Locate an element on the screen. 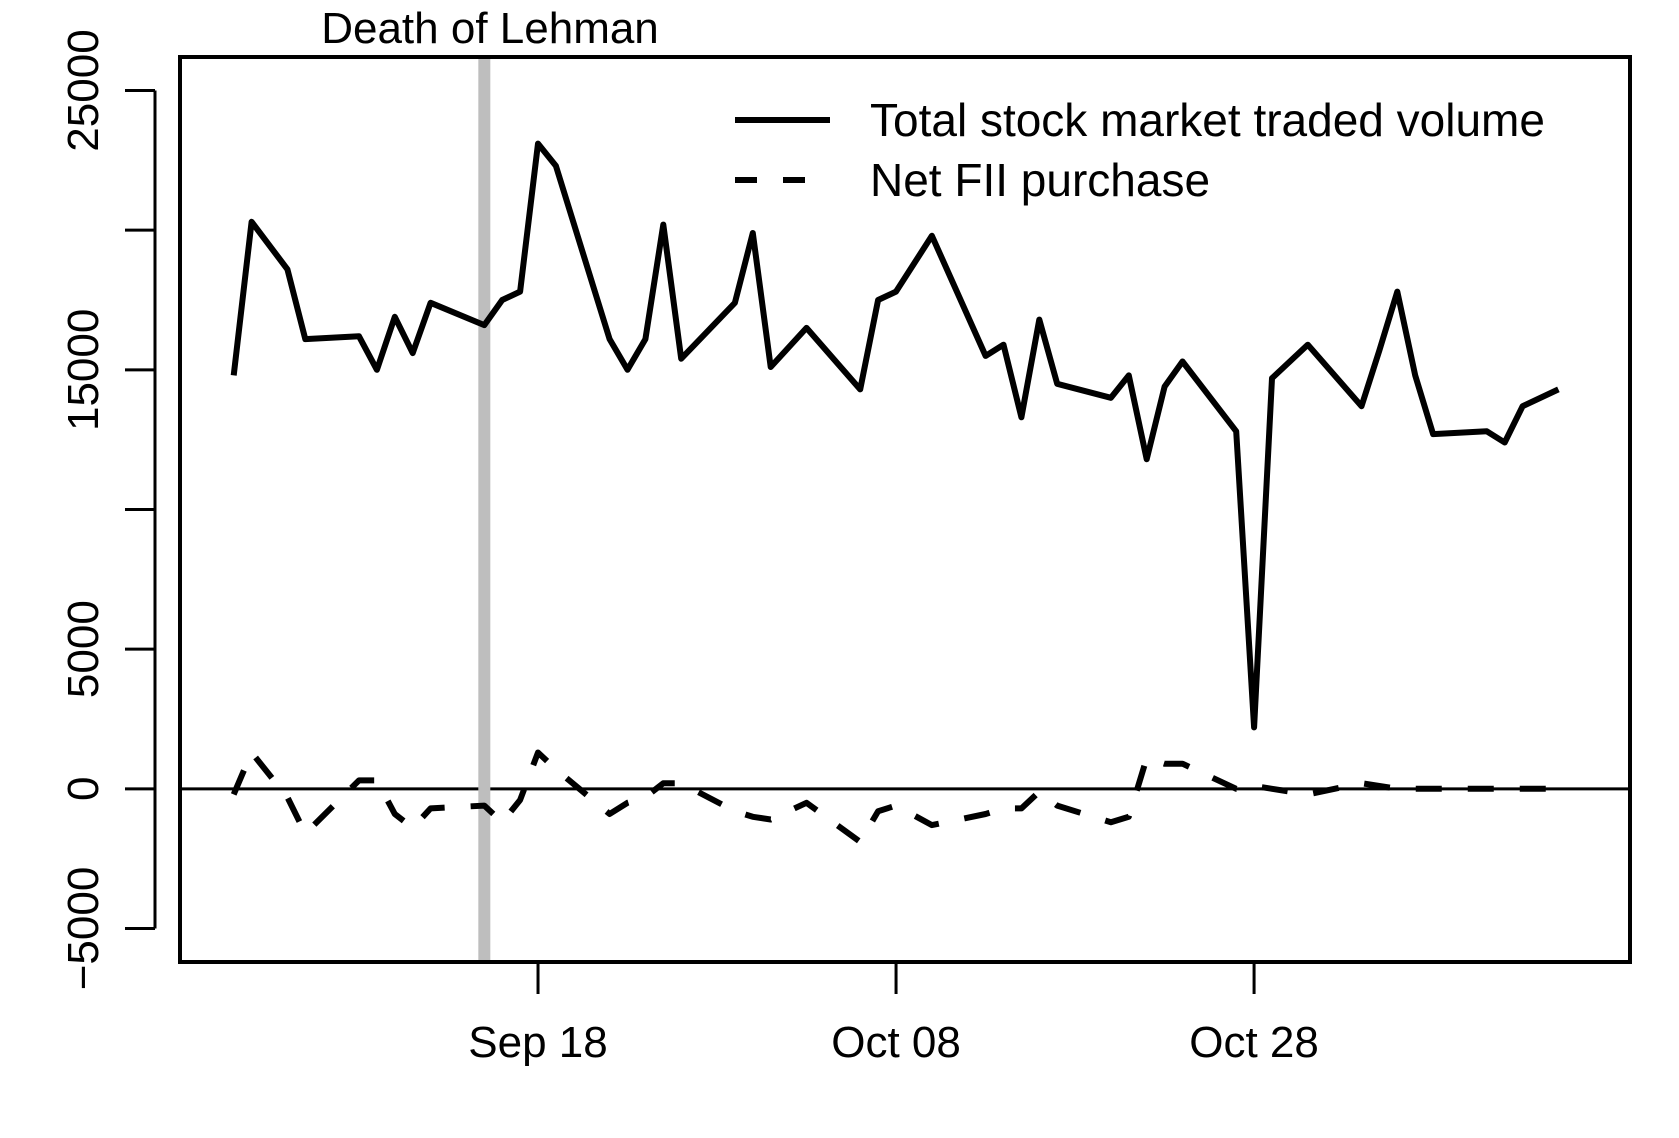 The image size is (1679, 1138). y-tick-label: −5000 is located at coordinates (83, 929).